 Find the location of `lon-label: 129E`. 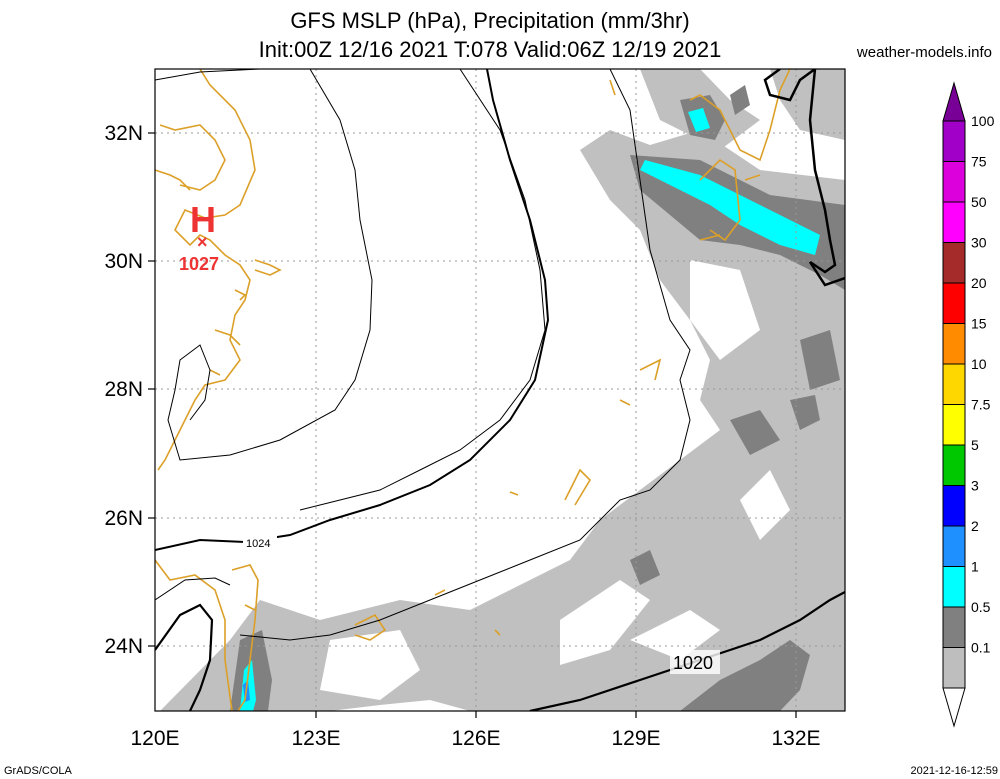

lon-label: 129E is located at coordinates (635, 738).